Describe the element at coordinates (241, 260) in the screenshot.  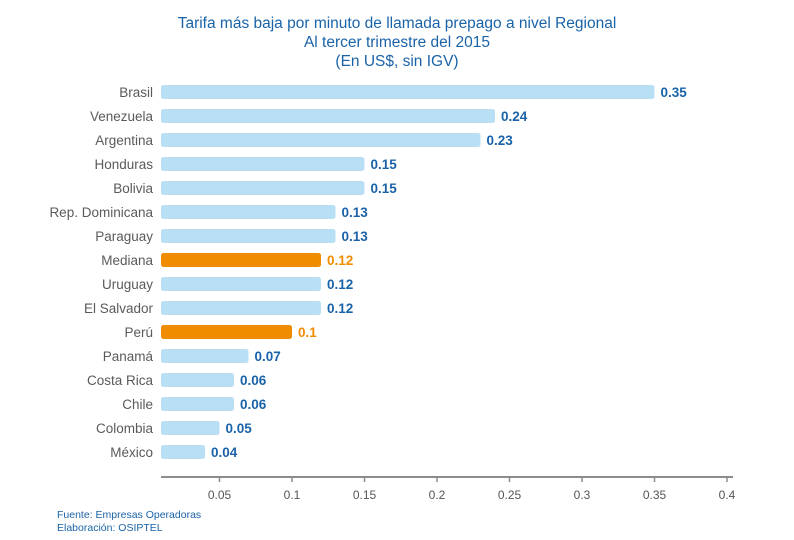
I see `bar-mediana` at that location.